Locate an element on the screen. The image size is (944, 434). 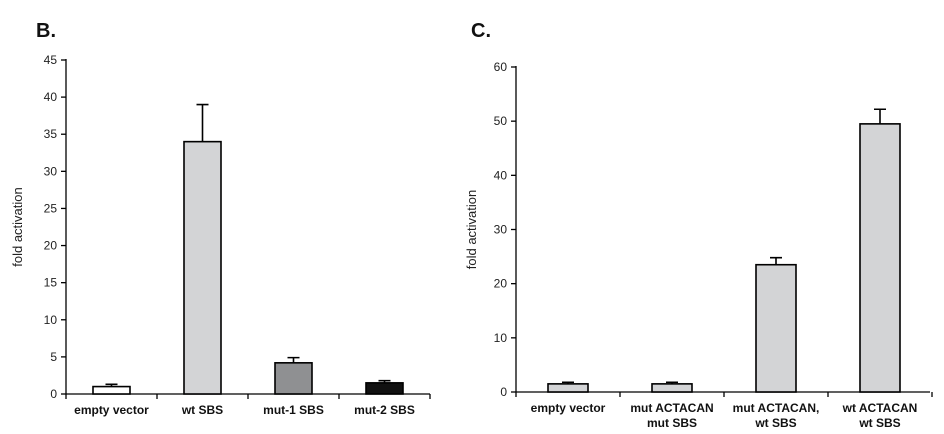
x-category-label-line: mut ACTACAN, is located at coordinates (776, 408).